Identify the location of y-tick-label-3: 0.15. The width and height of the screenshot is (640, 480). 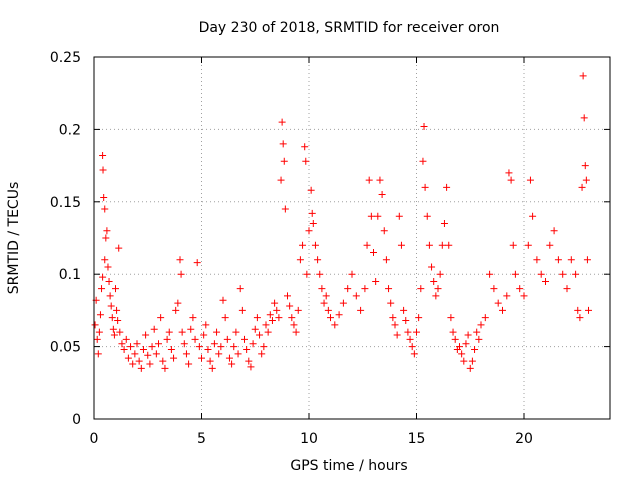
(65, 203).